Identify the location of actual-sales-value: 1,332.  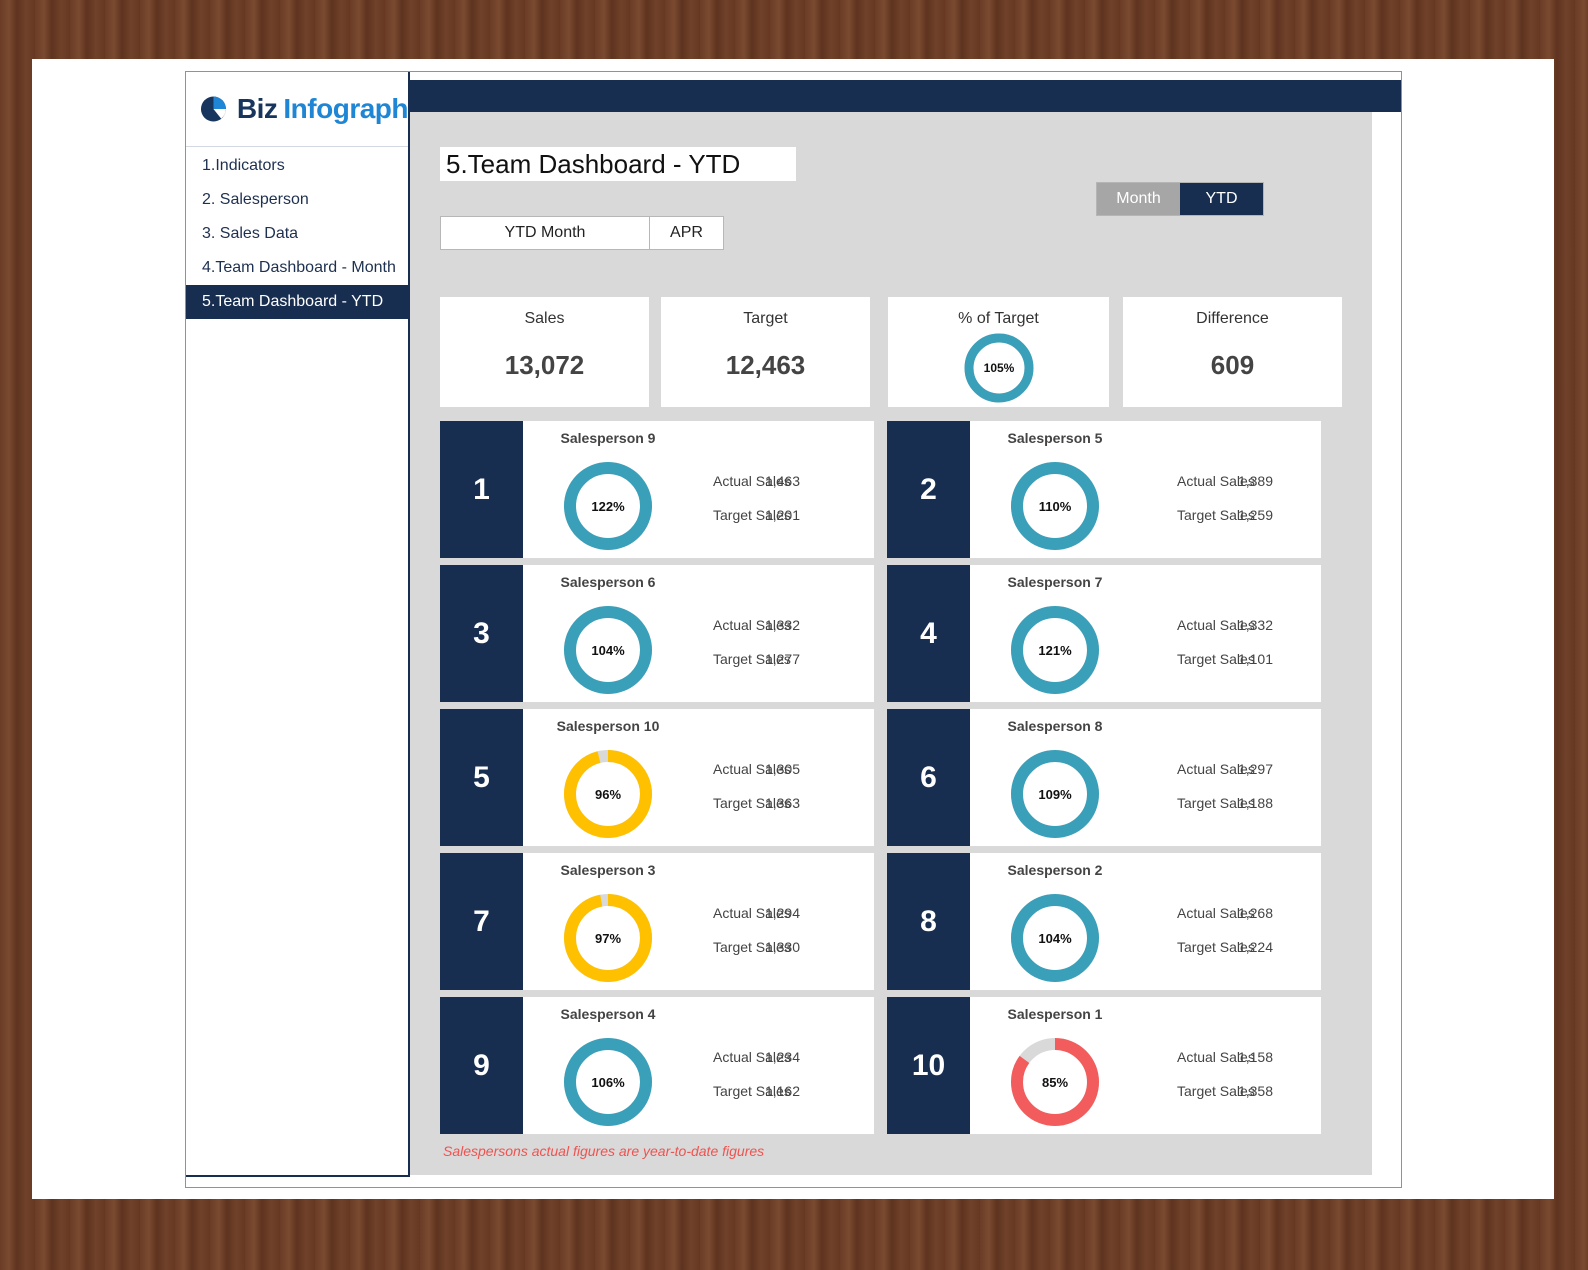
(1255, 625).